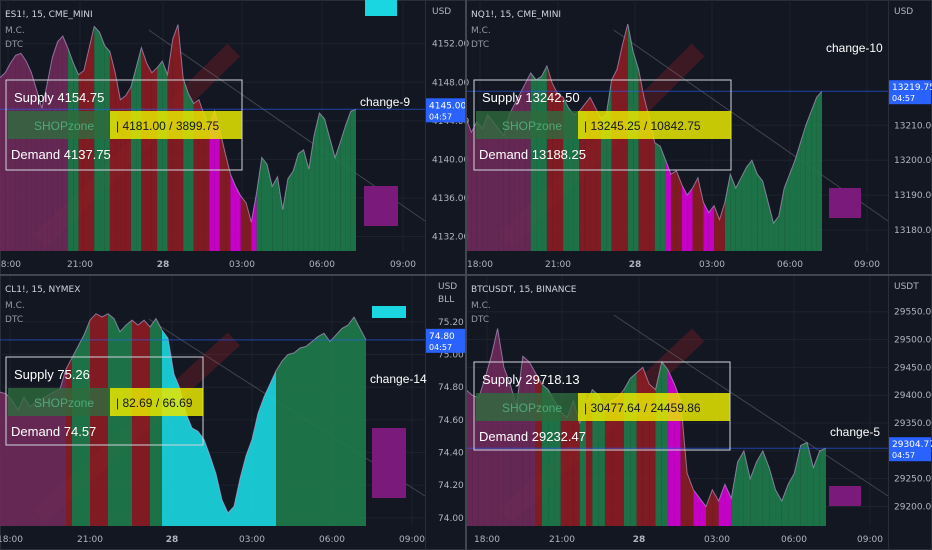 The image size is (932, 550). What do you see at coordinates (450, 238) in the screenshot?
I see `y-tick-label: 4132.00` at bounding box center [450, 238].